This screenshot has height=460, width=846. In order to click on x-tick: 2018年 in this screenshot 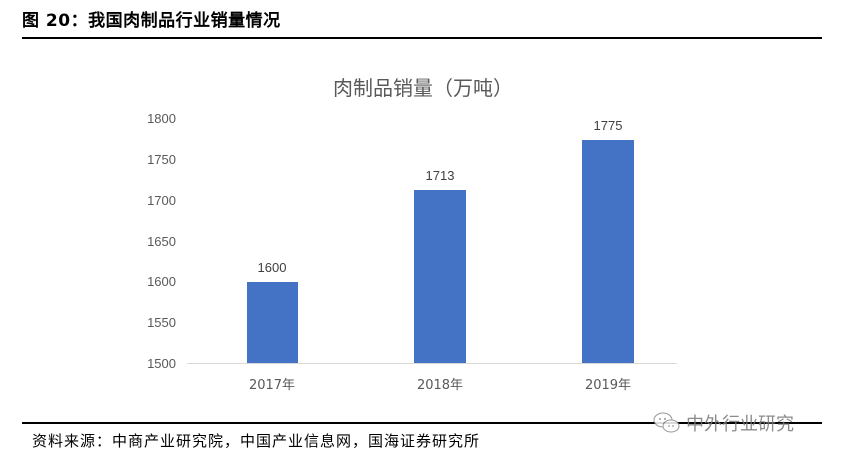, I will do `click(440, 385)`.